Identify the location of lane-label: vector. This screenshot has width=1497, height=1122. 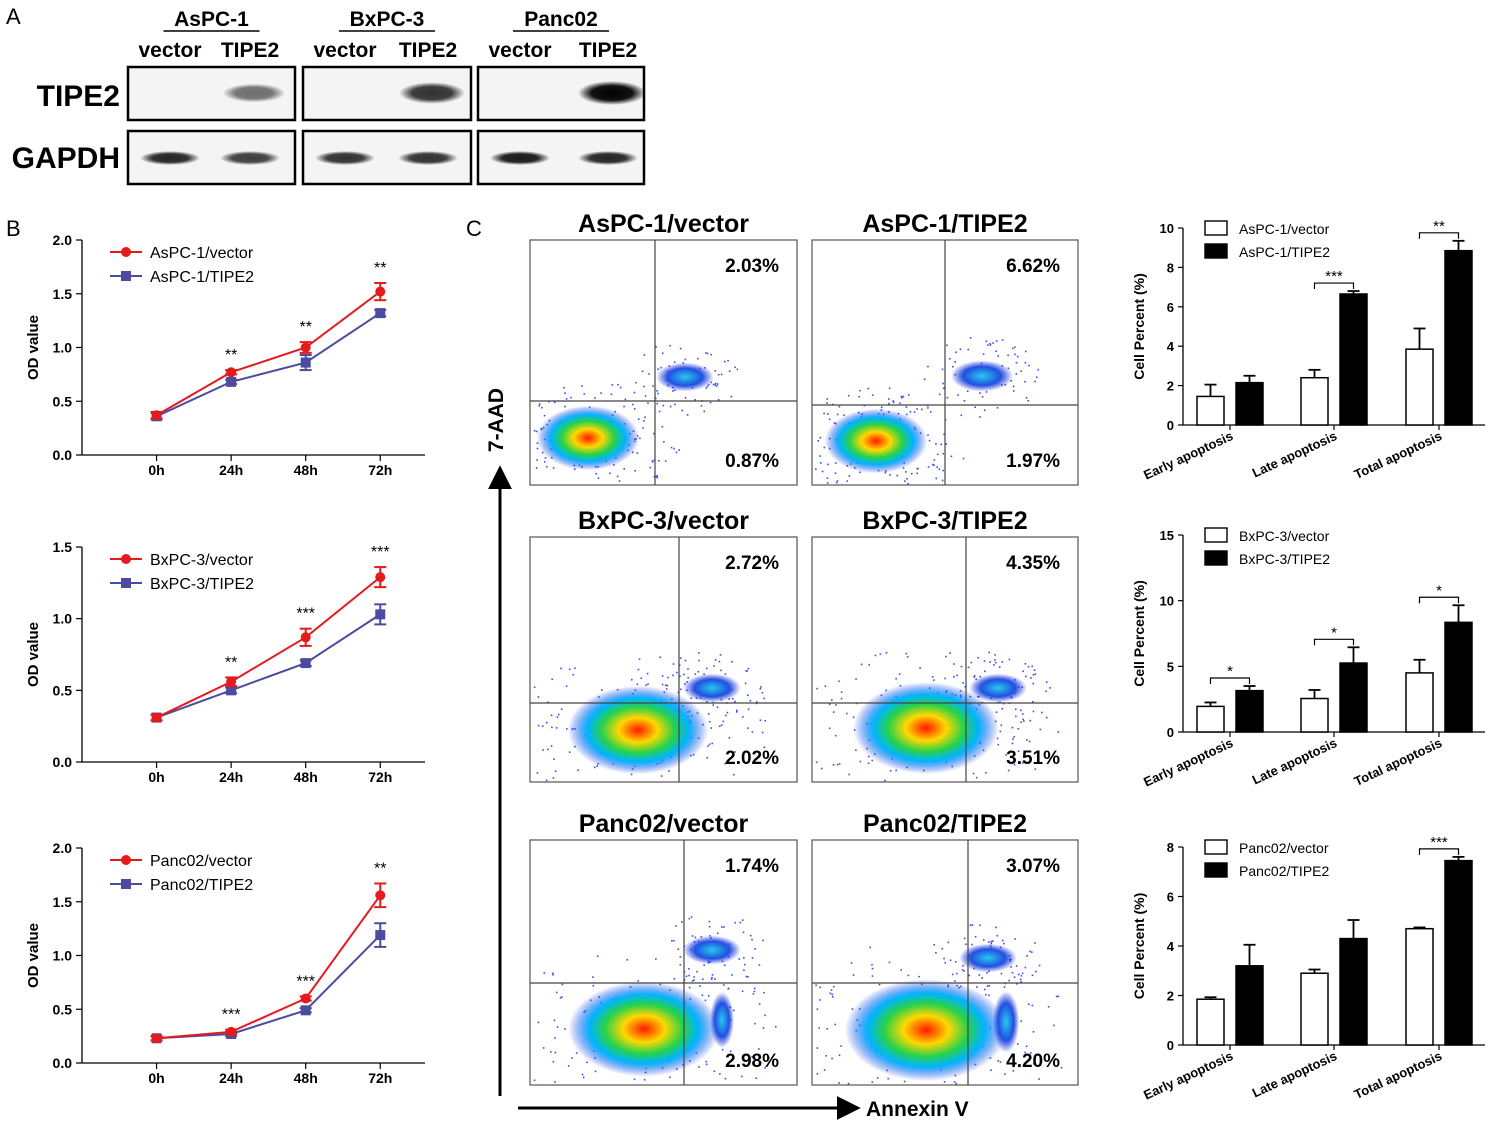
(519, 50).